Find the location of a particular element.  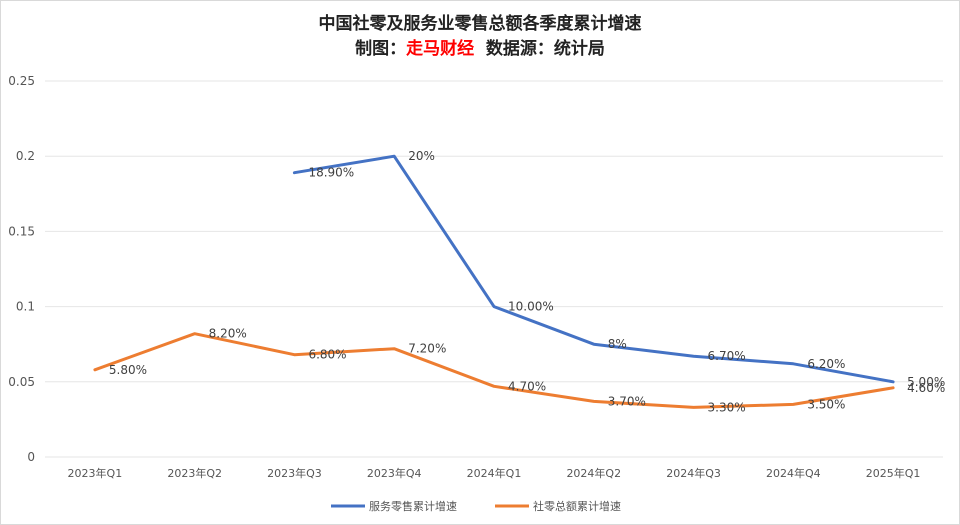

chart-subtitle: 制图：走马财经 数据源：统计局 is located at coordinates (480, 48).